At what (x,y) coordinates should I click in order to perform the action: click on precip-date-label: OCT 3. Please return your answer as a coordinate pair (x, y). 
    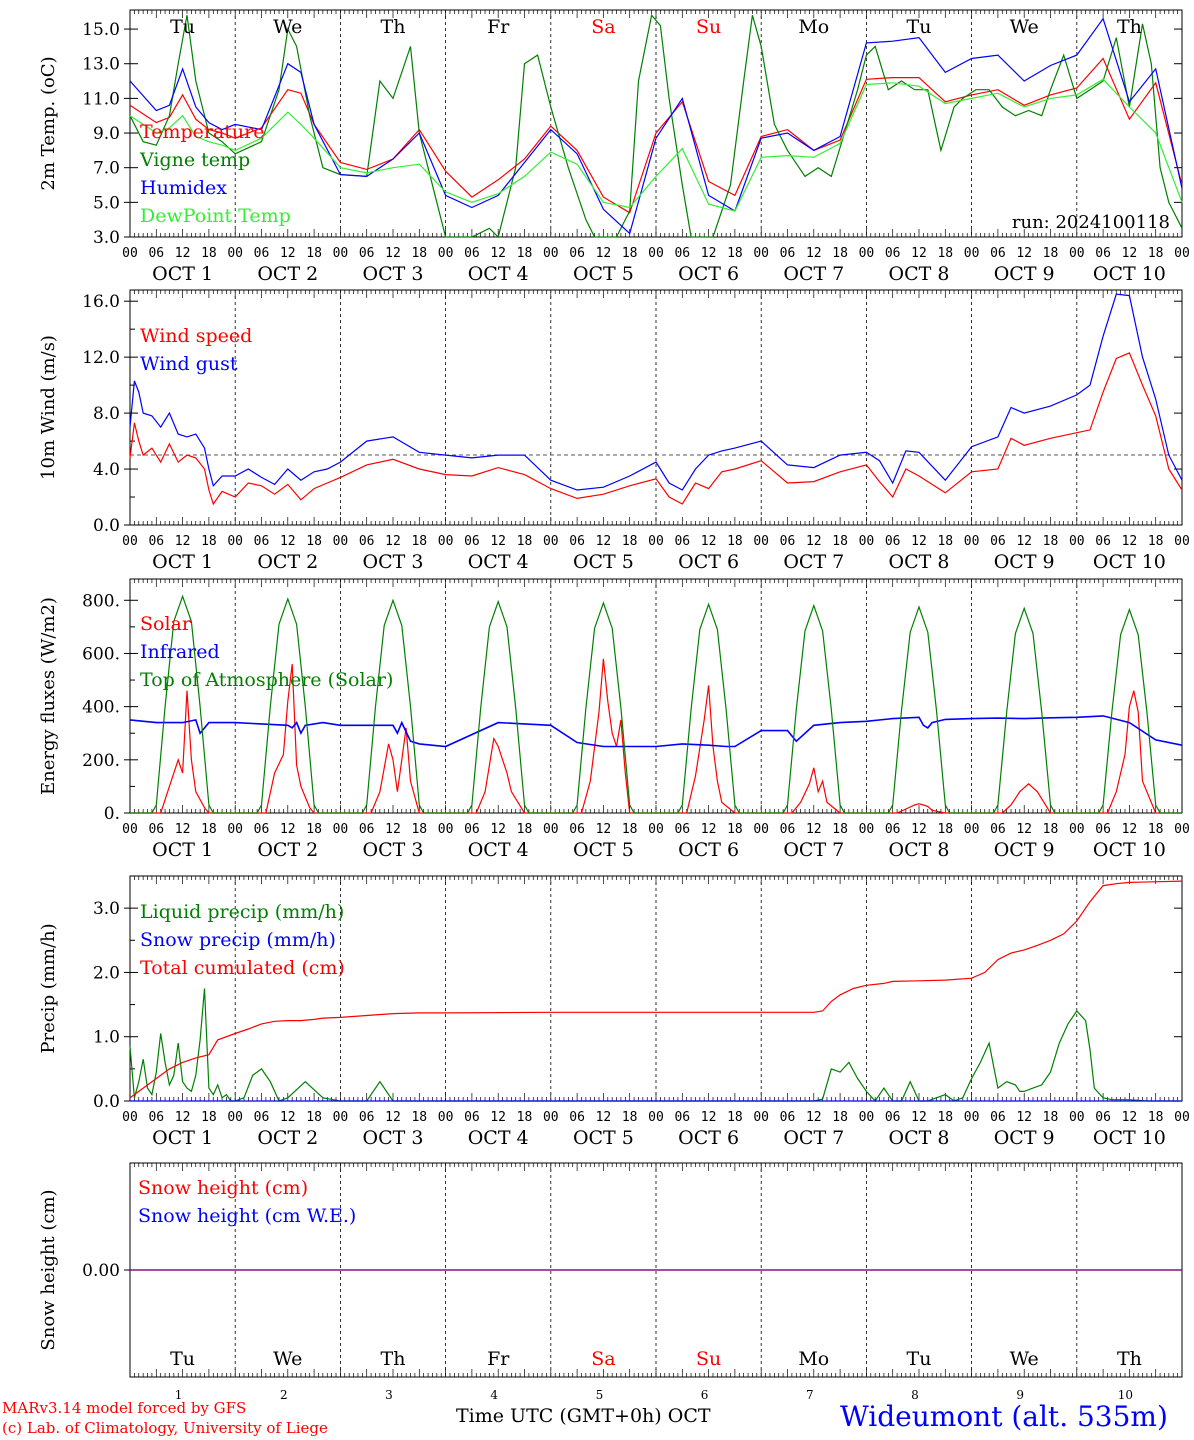
    Looking at the image, I should click on (393, 1138).